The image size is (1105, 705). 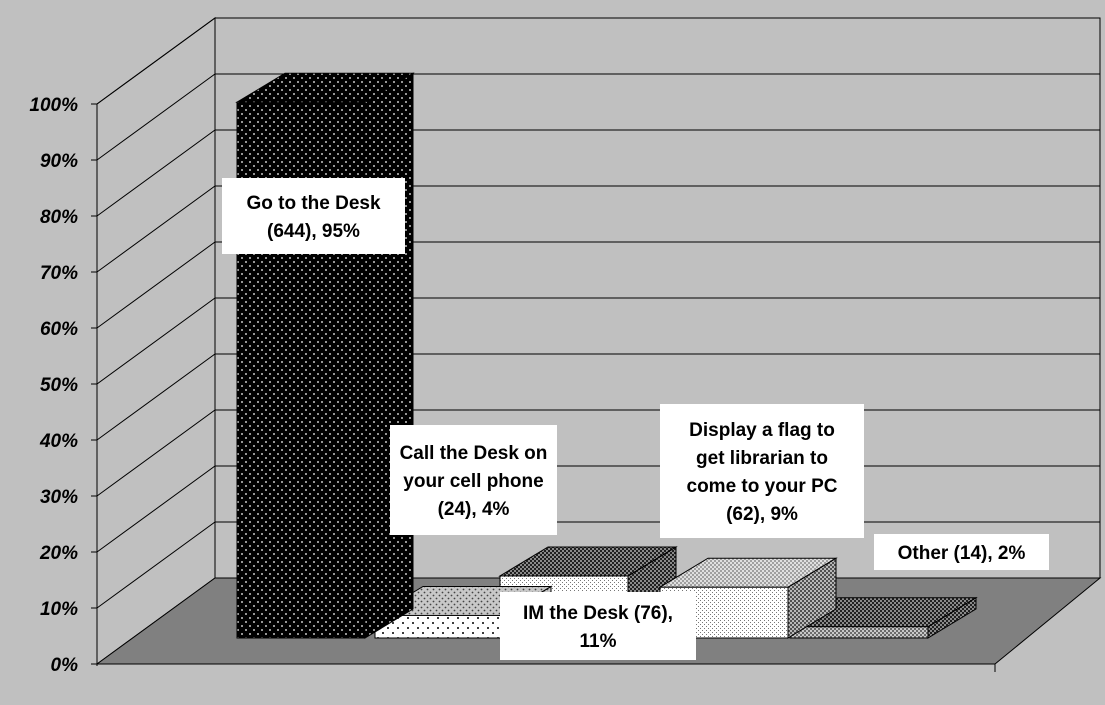 I want to click on data-label: Call the Desk on your cell phone (24), 4%, so click(x=473, y=480).